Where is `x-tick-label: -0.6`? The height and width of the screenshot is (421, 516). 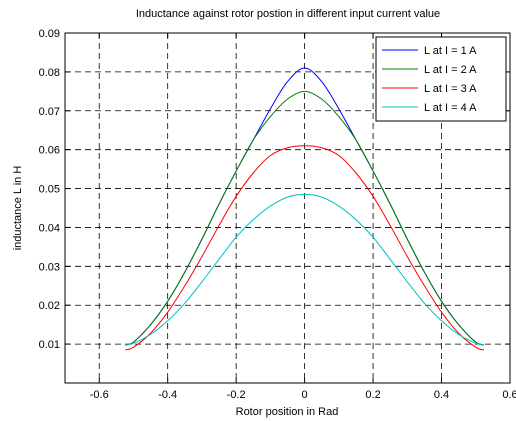
x-tick-label: -0.6 is located at coordinates (99, 395).